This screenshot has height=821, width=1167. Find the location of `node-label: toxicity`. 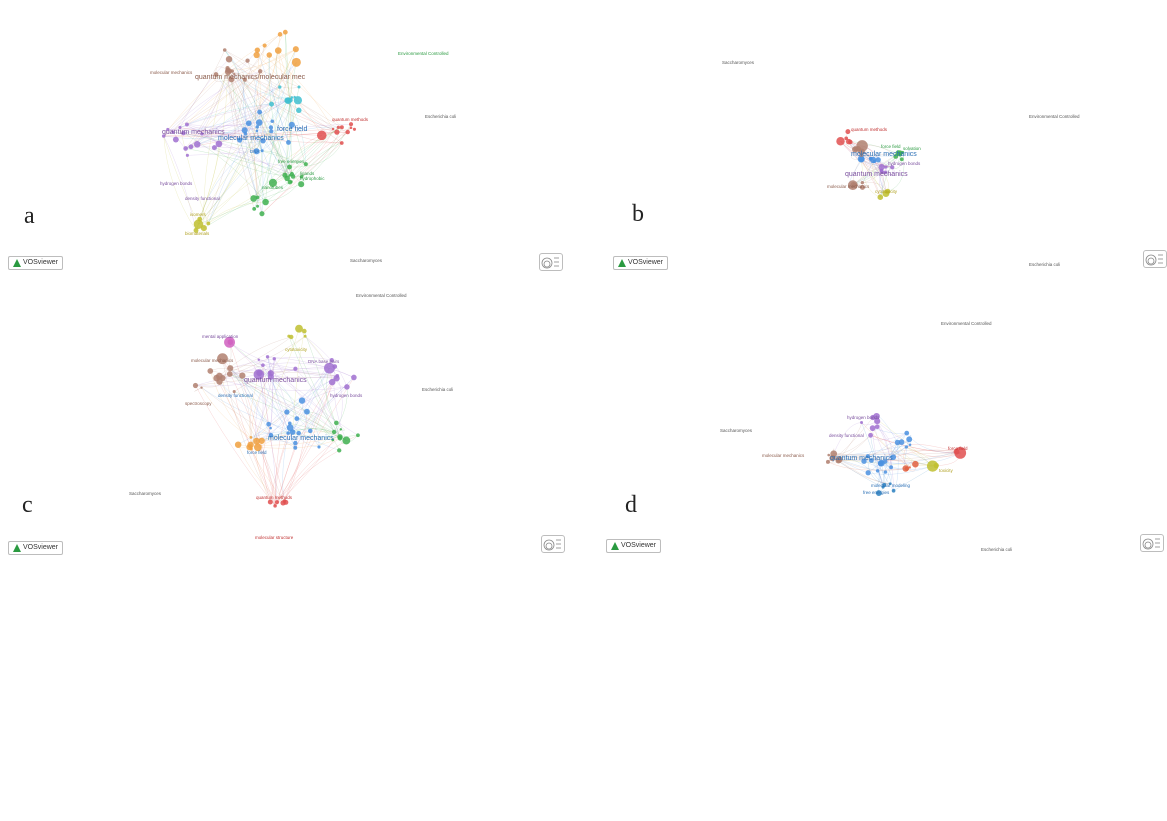

node-label: toxicity is located at coordinates (946, 470).